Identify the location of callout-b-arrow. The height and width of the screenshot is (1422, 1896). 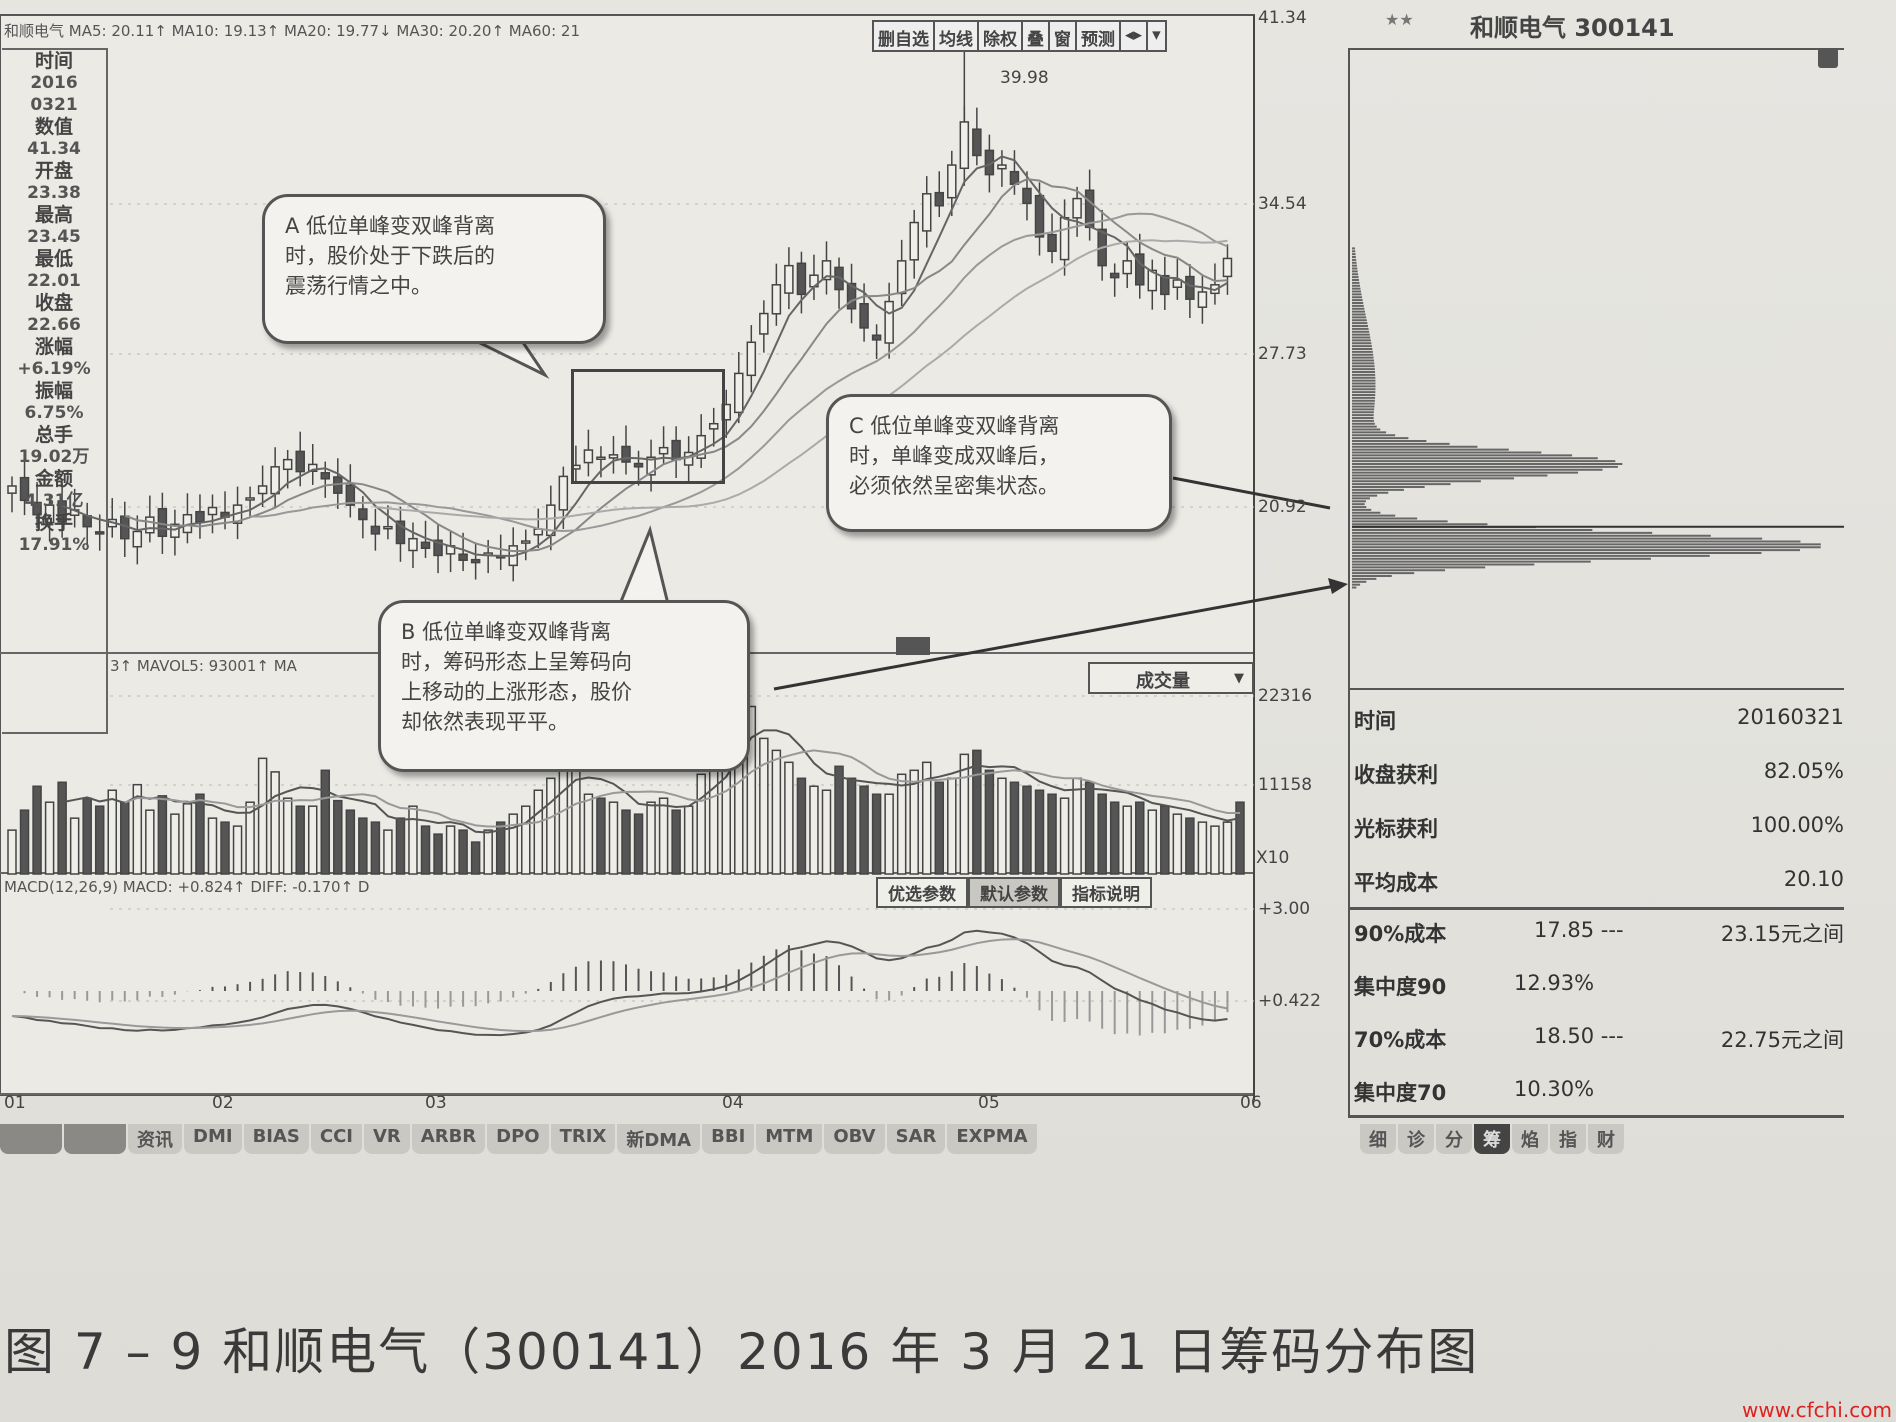
(1054, 637).